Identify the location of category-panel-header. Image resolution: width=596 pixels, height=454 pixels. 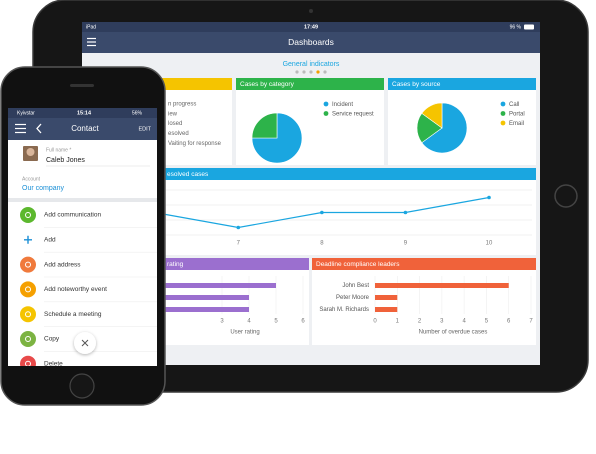
(310, 84).